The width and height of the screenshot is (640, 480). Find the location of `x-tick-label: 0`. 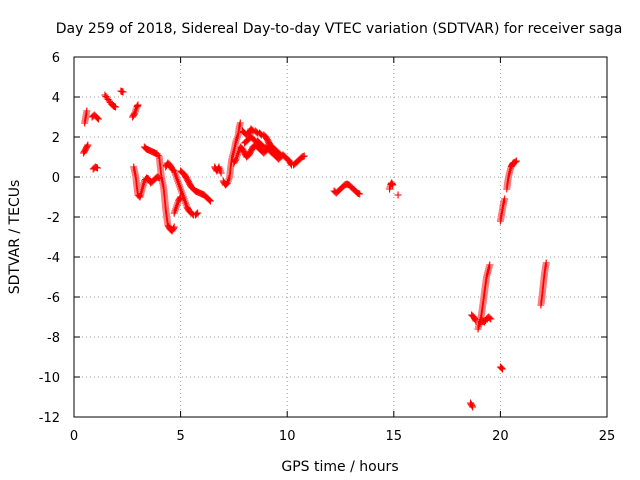

x-tick-label: 0 is located at coordinates (74, 436).